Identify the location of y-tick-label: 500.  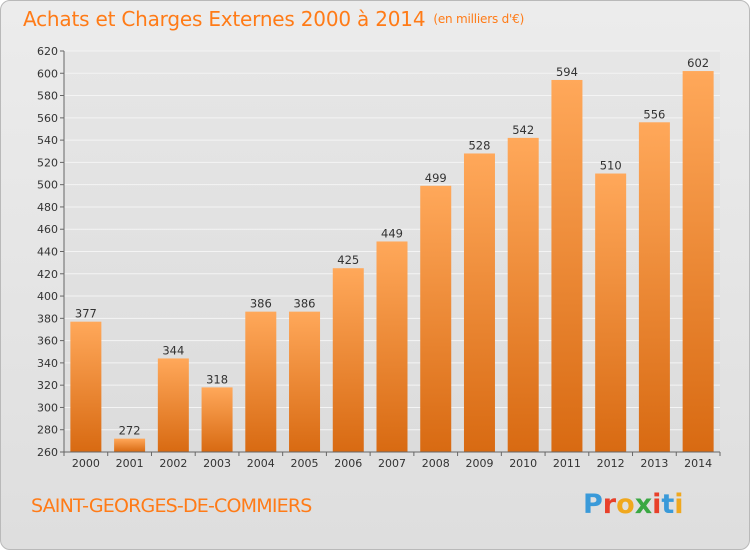
(47, 185).